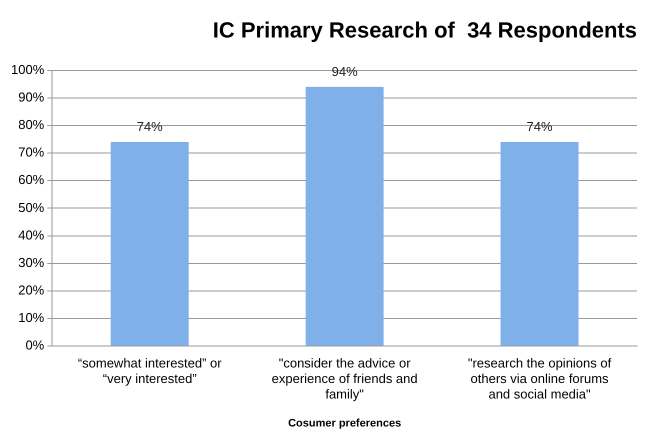 The image size is (649, 438). Describe the element at coordinates (345, 72) in the screenshot. I see `data-label: 94%` at that location.